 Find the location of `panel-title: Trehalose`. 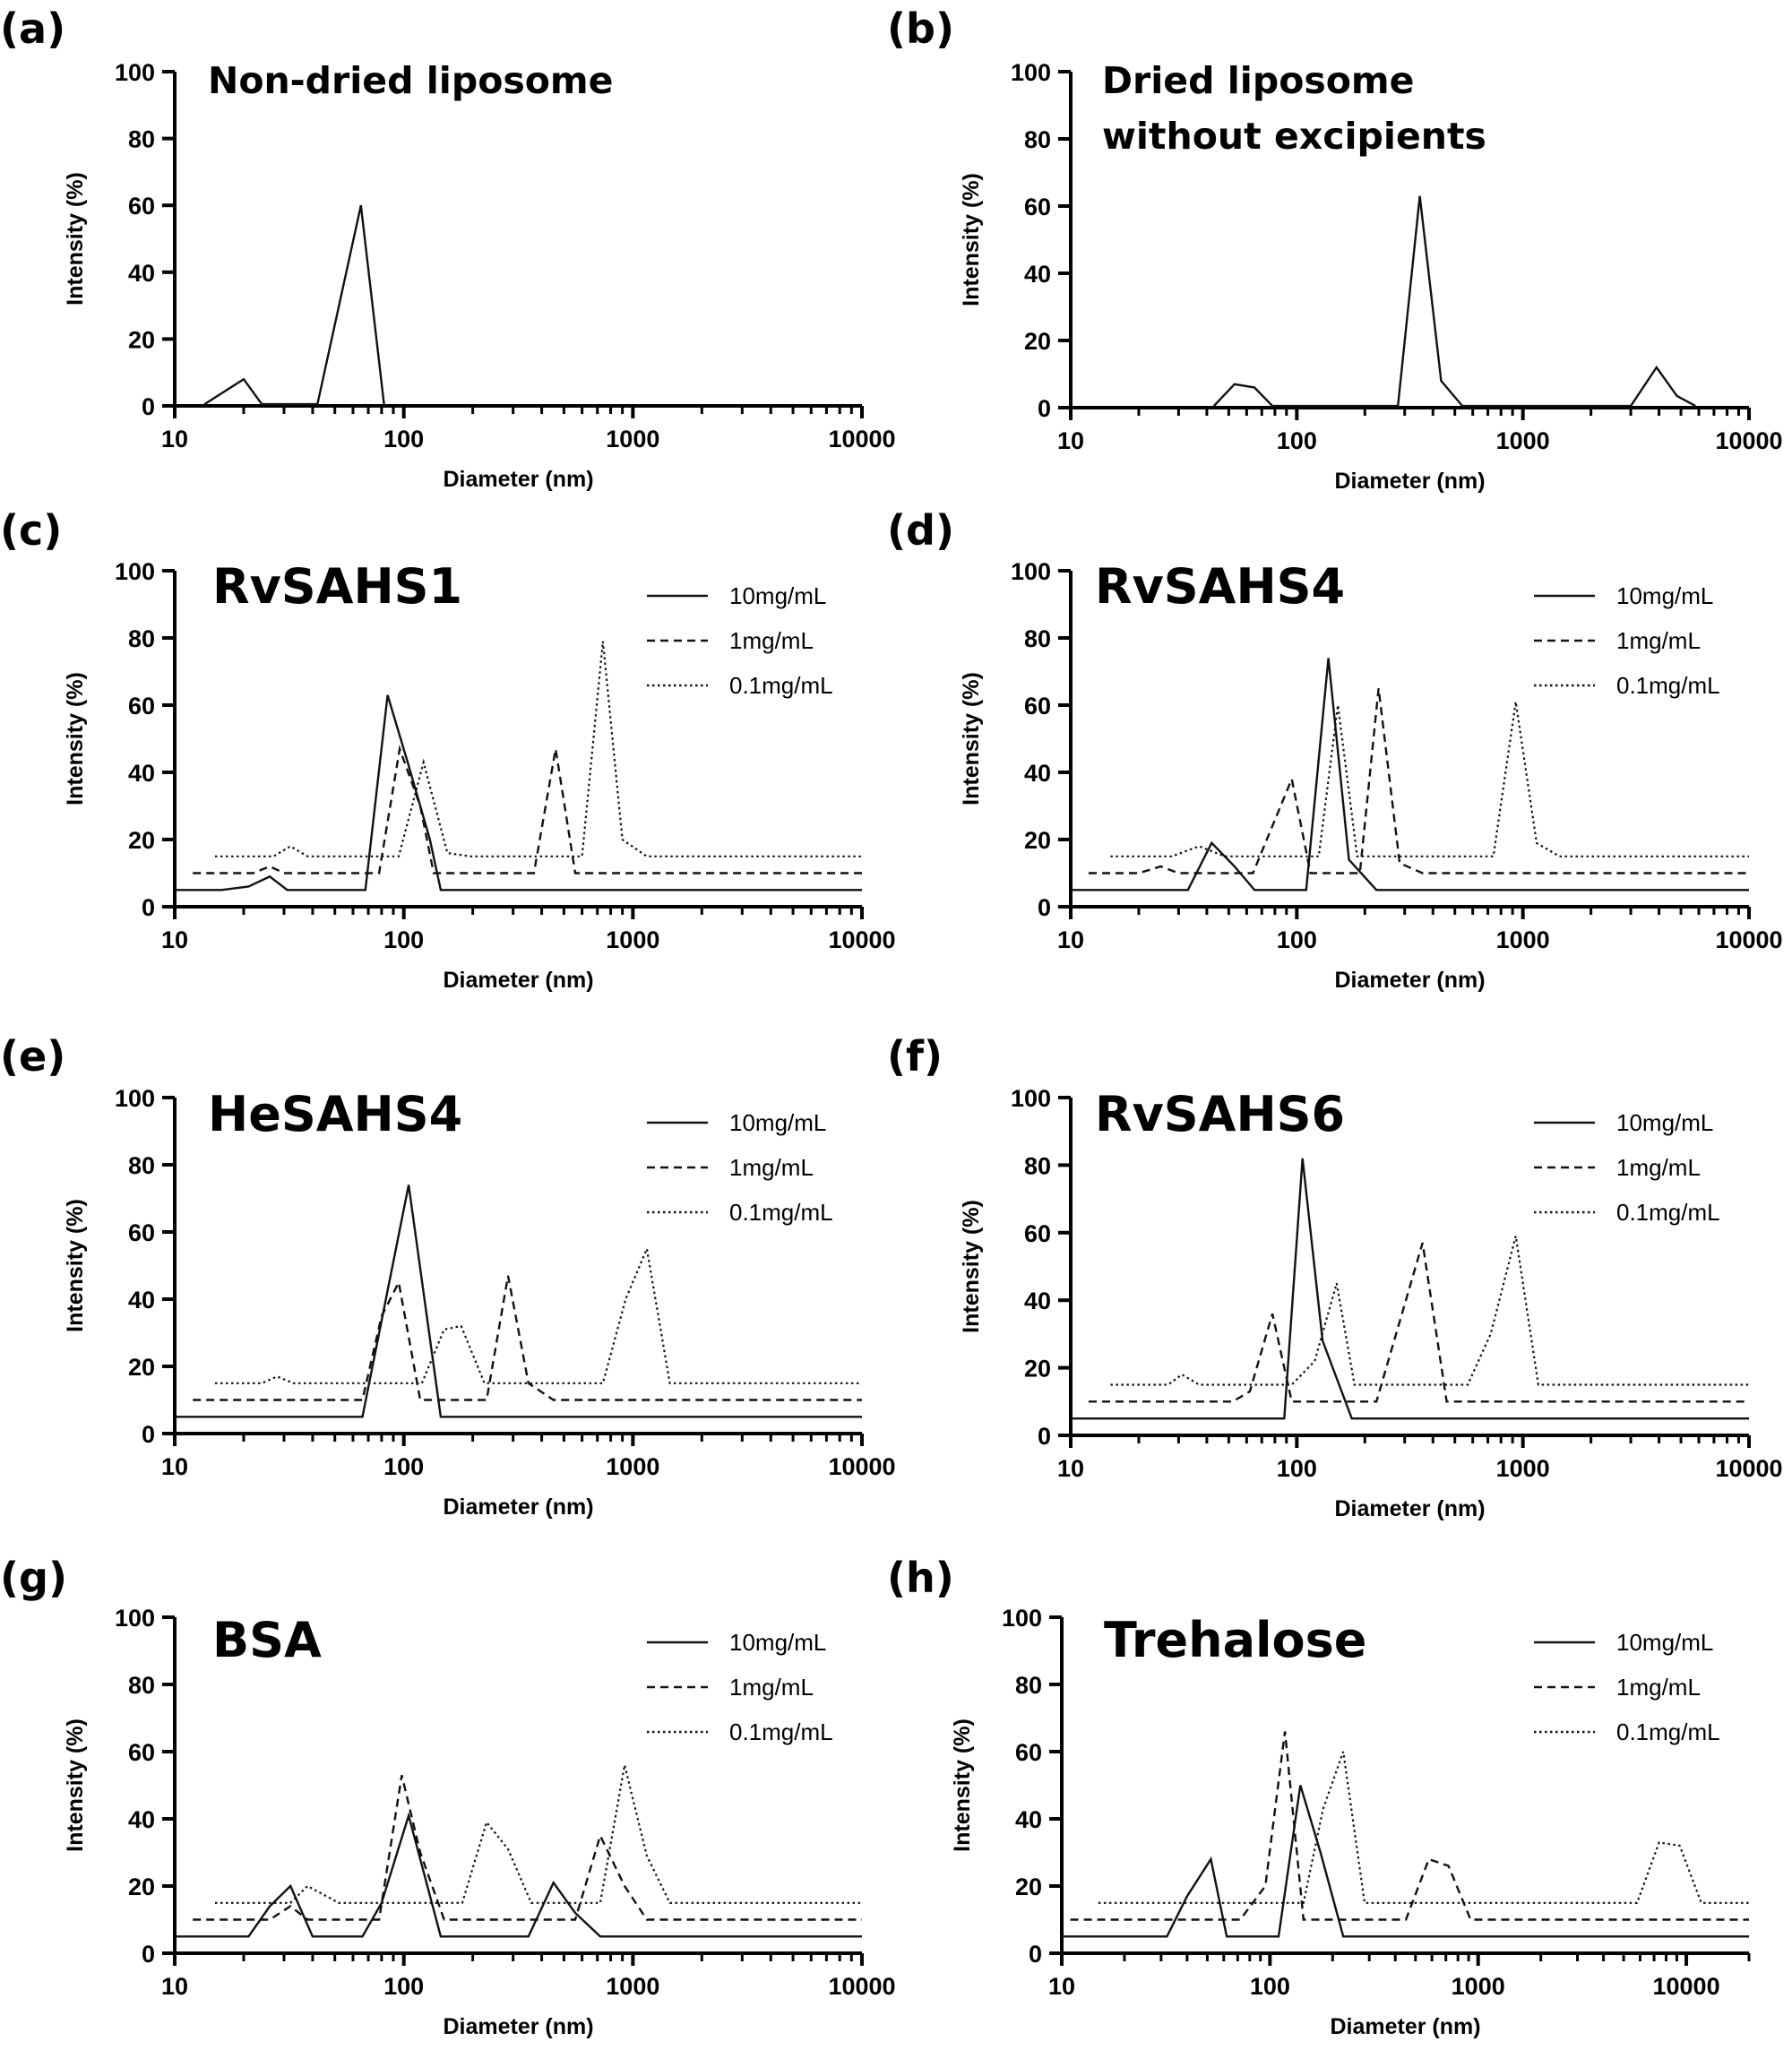

panel-title: Trehalose is located at coordinates (1235, 1640).